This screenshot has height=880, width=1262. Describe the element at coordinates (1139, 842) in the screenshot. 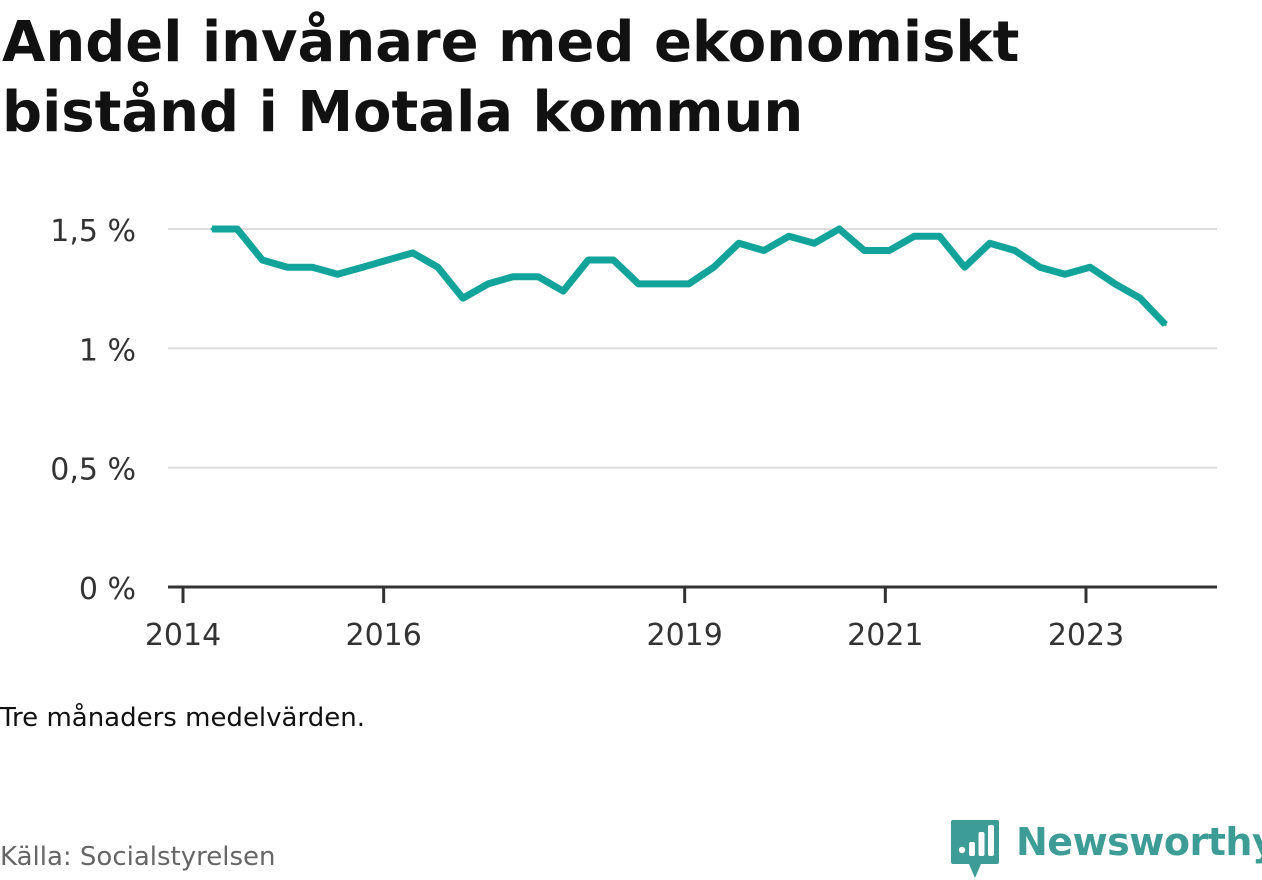

I see `newsworthy-logo-text: Newsworthy` at that location.